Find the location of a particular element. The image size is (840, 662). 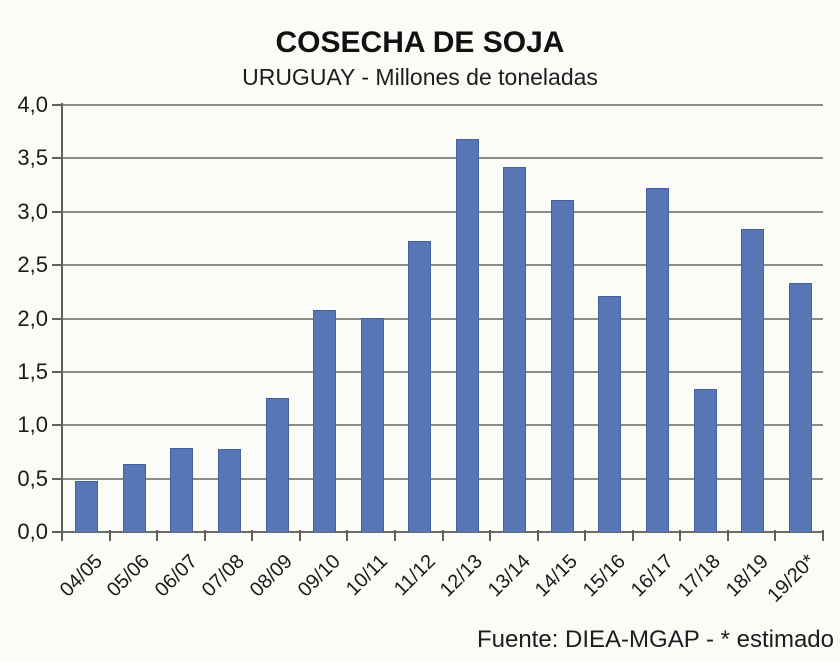

chart-title: COSECHA DE SOJA is located at coordinates (420, 42).